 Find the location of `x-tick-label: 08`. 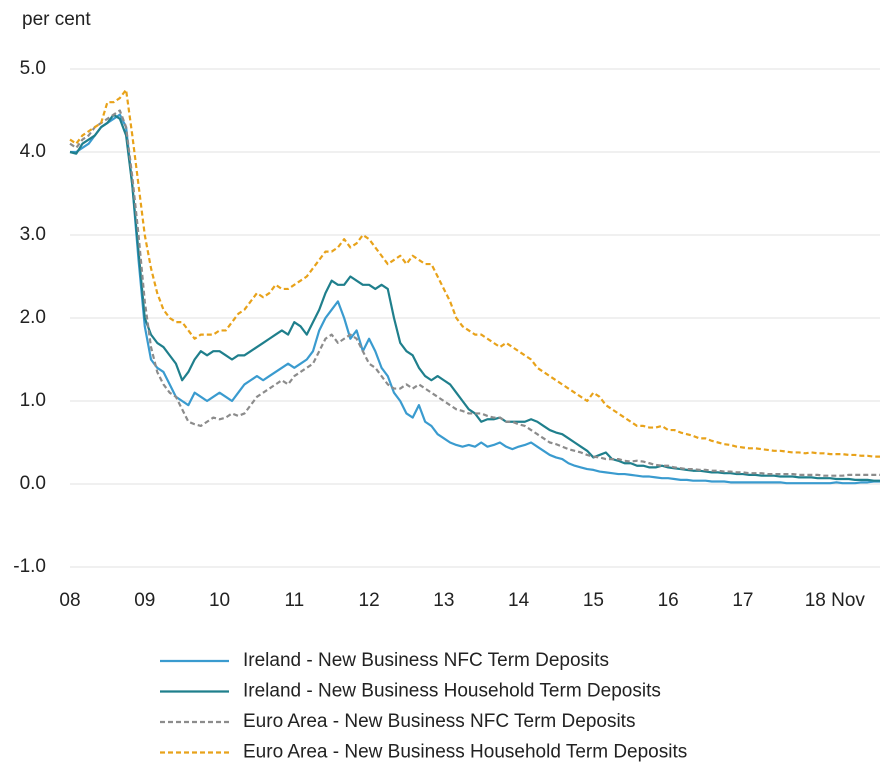

x-tick-label: 08 is located at coordinates (69, 600).